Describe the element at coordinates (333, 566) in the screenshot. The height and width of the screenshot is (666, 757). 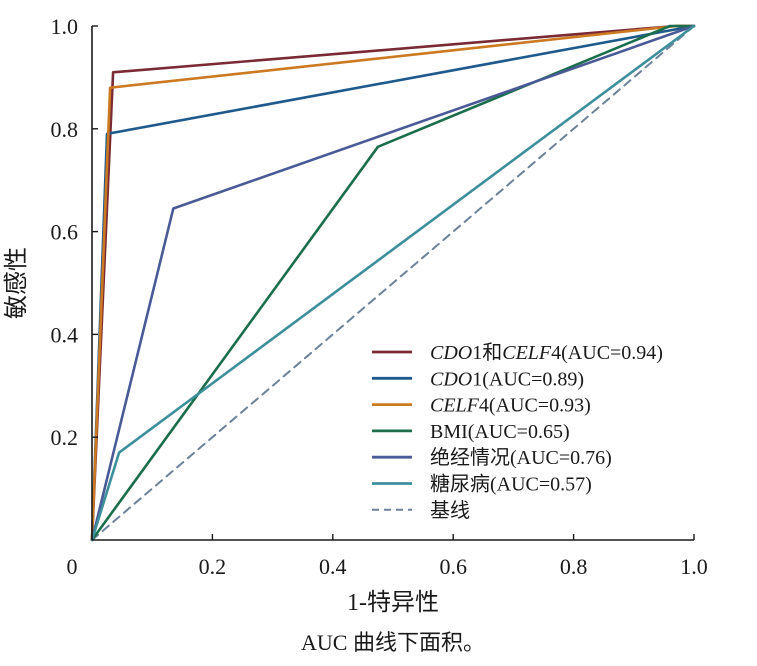
I see `x-tick-label: 0.4` at that location.